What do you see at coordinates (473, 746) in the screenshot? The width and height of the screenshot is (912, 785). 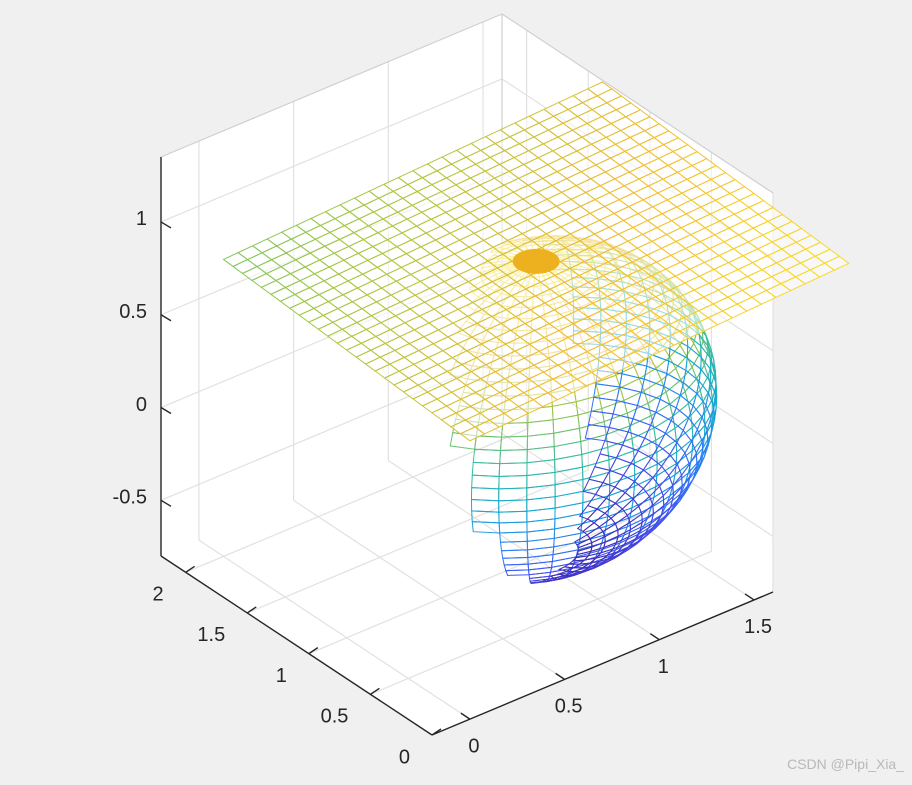 I see `x-tick-label: 0` at bounding box center [473, 746].